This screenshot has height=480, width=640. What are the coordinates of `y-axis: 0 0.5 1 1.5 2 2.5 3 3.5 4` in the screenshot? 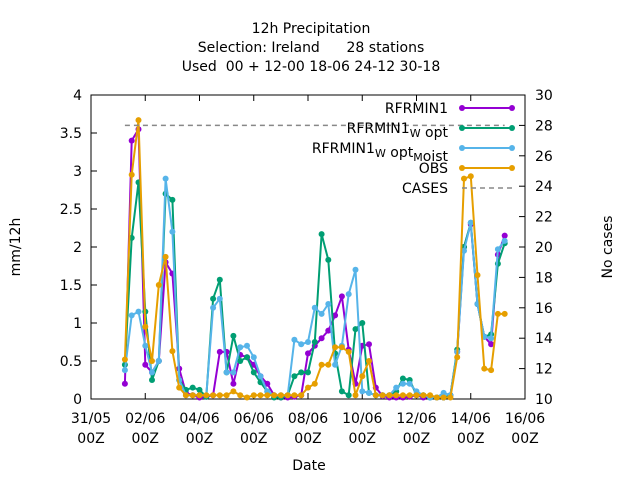 It's located at (78, 248).